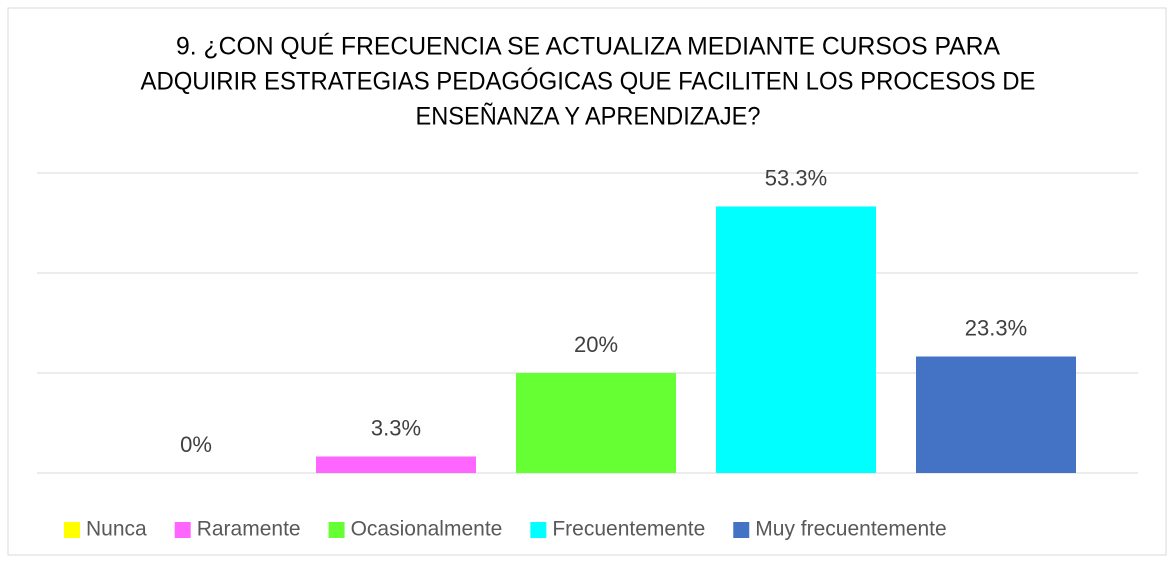 The width and height of the screenshot is (1175, 568). What do you see at coordinates (628, 529) in the screenshot?
I see `legend-label: Frecuentemente` at bounding box center [628, 529].